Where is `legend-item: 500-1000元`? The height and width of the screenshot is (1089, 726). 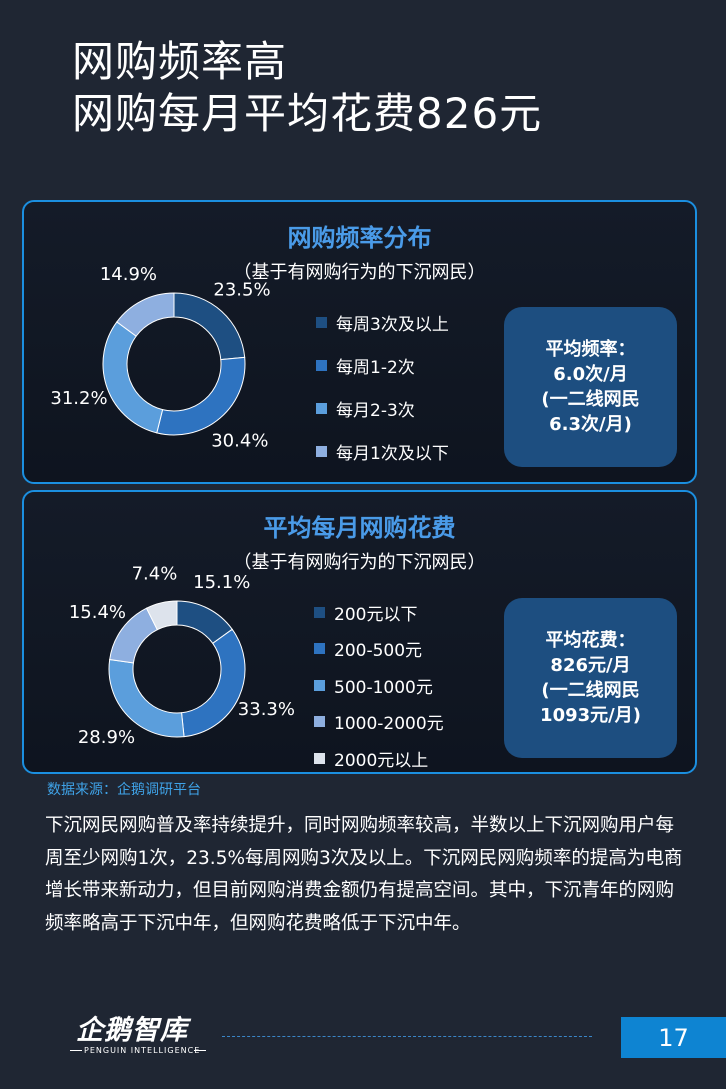
legend-item: 500-1000元 is located at coordinates (379, 685).